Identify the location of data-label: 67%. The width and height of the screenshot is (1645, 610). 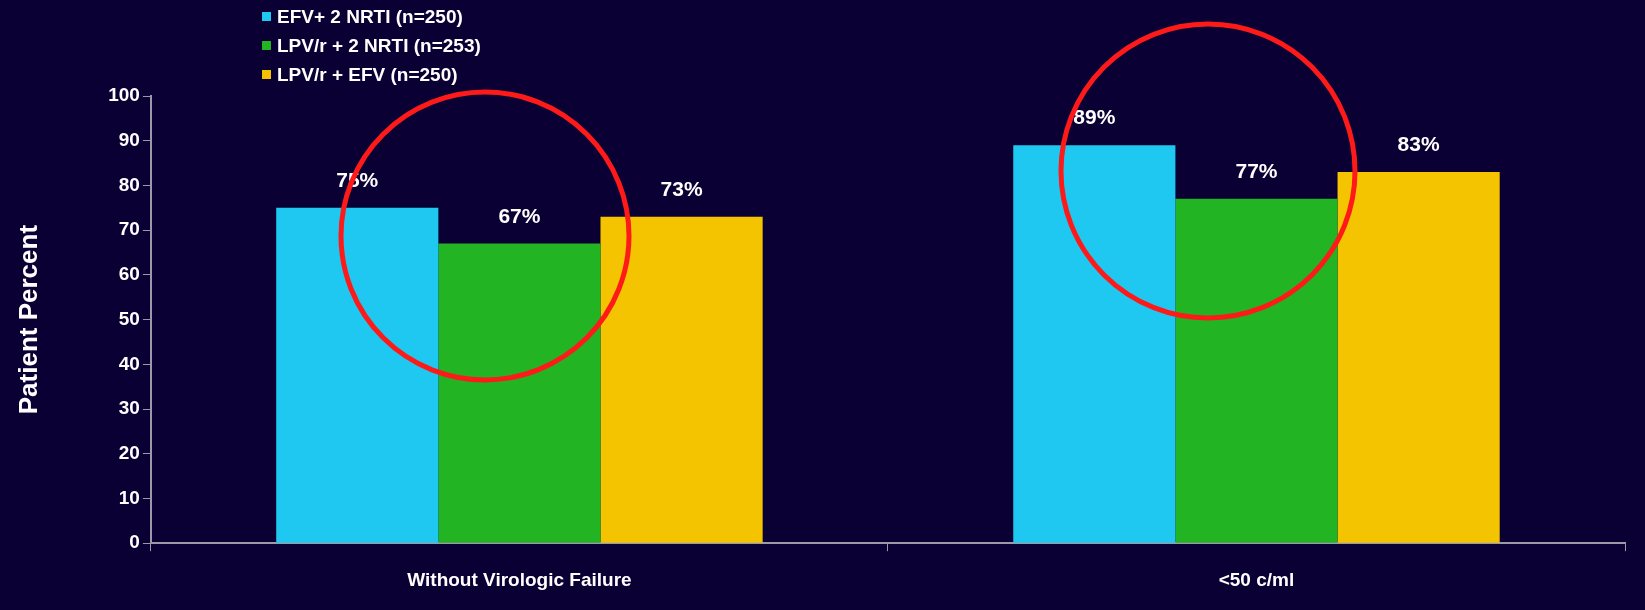
(519, 215).